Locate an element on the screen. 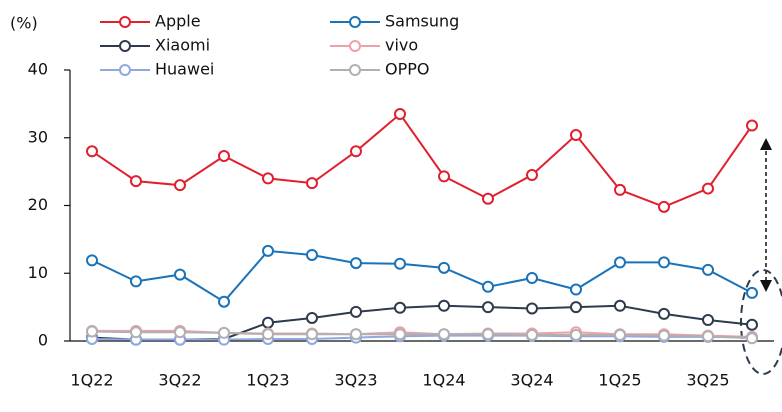  y-axis-label: (%) is located at coordinates (24, 23).